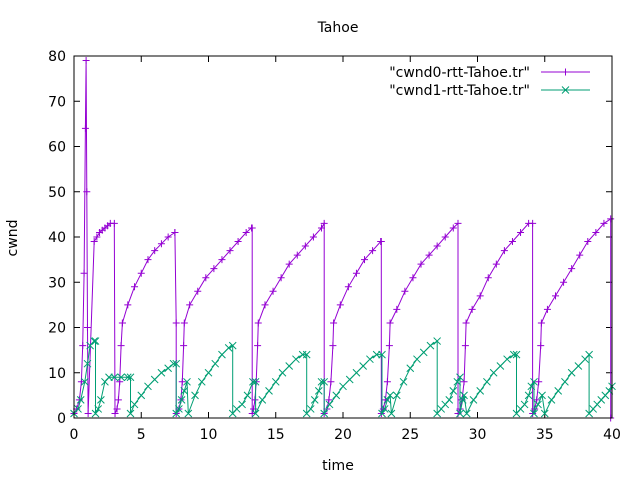  Describe the element at coordinates (57, 283) in the screenshot. I see `y-tick-label: 30` at that location.